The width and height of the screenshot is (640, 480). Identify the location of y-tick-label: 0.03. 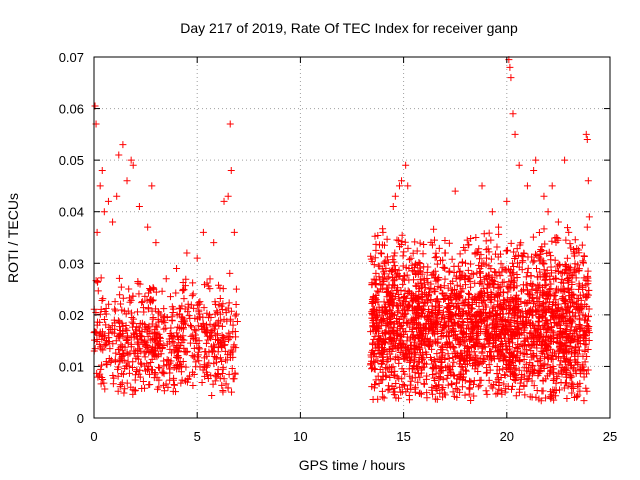
(71, 263).